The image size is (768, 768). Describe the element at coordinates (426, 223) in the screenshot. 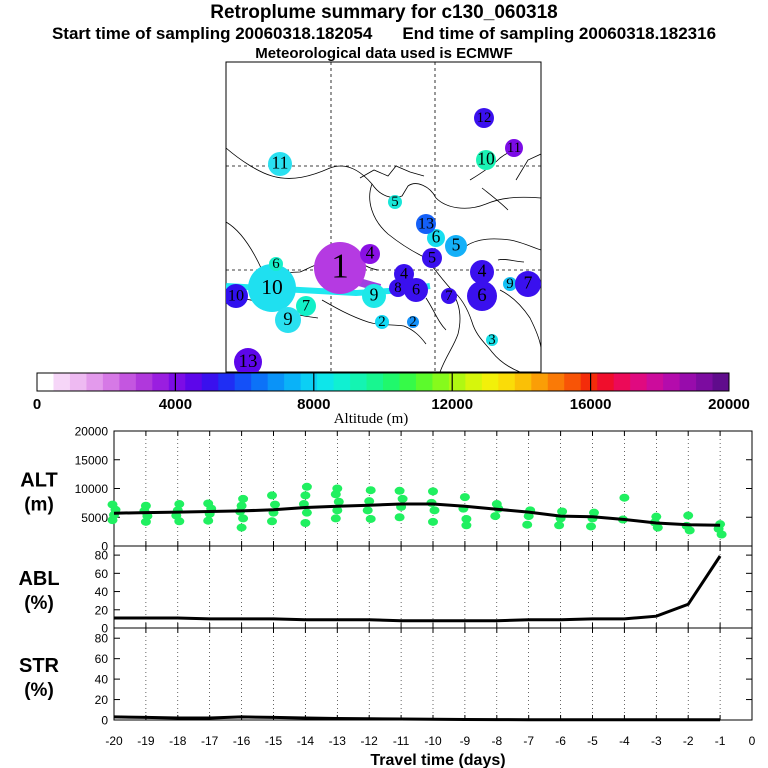

I see `trajectory-marker-label: 13` at that location.